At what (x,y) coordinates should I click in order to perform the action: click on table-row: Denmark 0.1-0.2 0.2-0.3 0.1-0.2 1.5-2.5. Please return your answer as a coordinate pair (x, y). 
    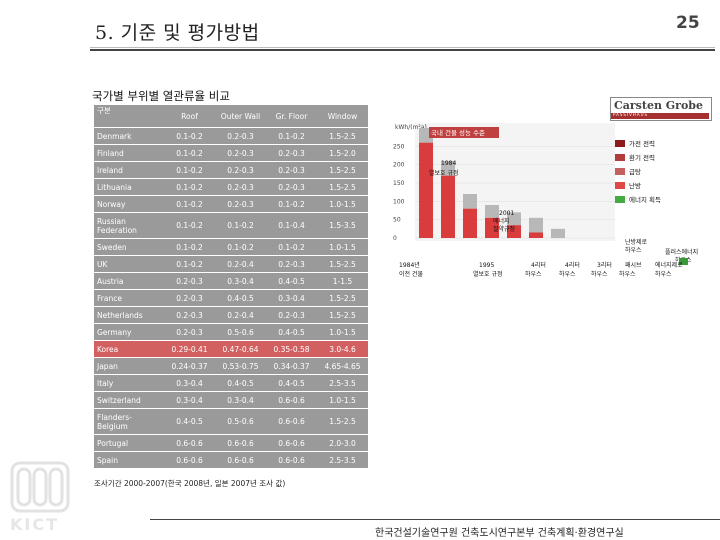
    Looking at the image, I should click on (231, 136).